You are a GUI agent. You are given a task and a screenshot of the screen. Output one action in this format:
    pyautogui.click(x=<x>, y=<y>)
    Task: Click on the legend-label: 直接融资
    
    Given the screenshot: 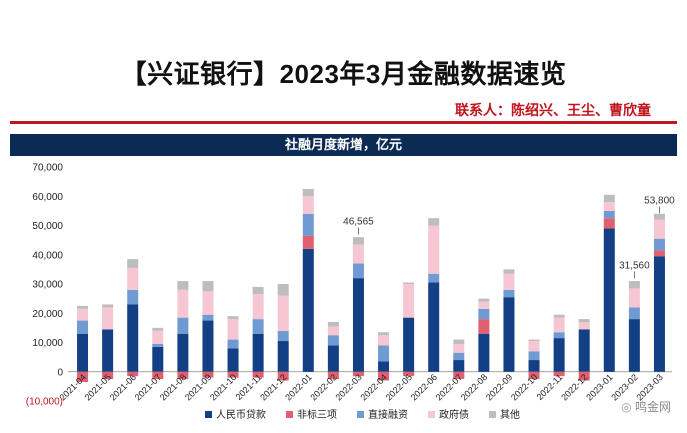 What is the action you would take?
    pyautogui.click(x=388, y=414)
    